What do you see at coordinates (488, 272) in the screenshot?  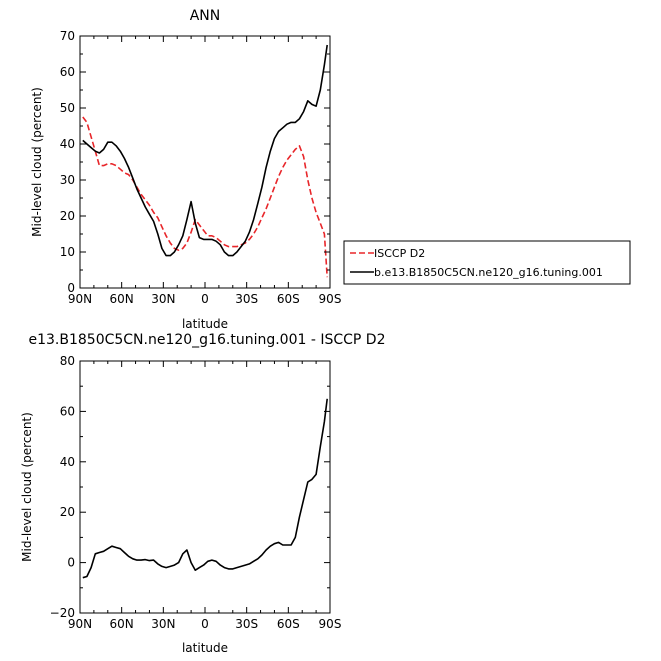 I see `legend-label-model: b.e13.B1850C5CN.ne120_g16.tuning.001` at bounding box center [488, 272].